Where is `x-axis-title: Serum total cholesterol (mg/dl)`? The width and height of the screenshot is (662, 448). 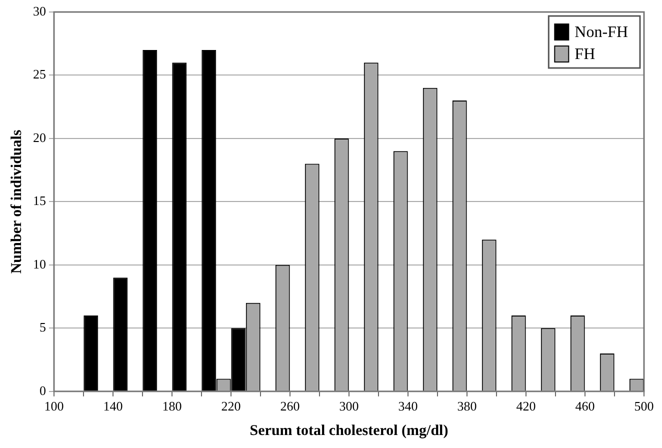
x-axis-title: Serum total cholesterol (mg/dl) is located at coordinates (349, 430).